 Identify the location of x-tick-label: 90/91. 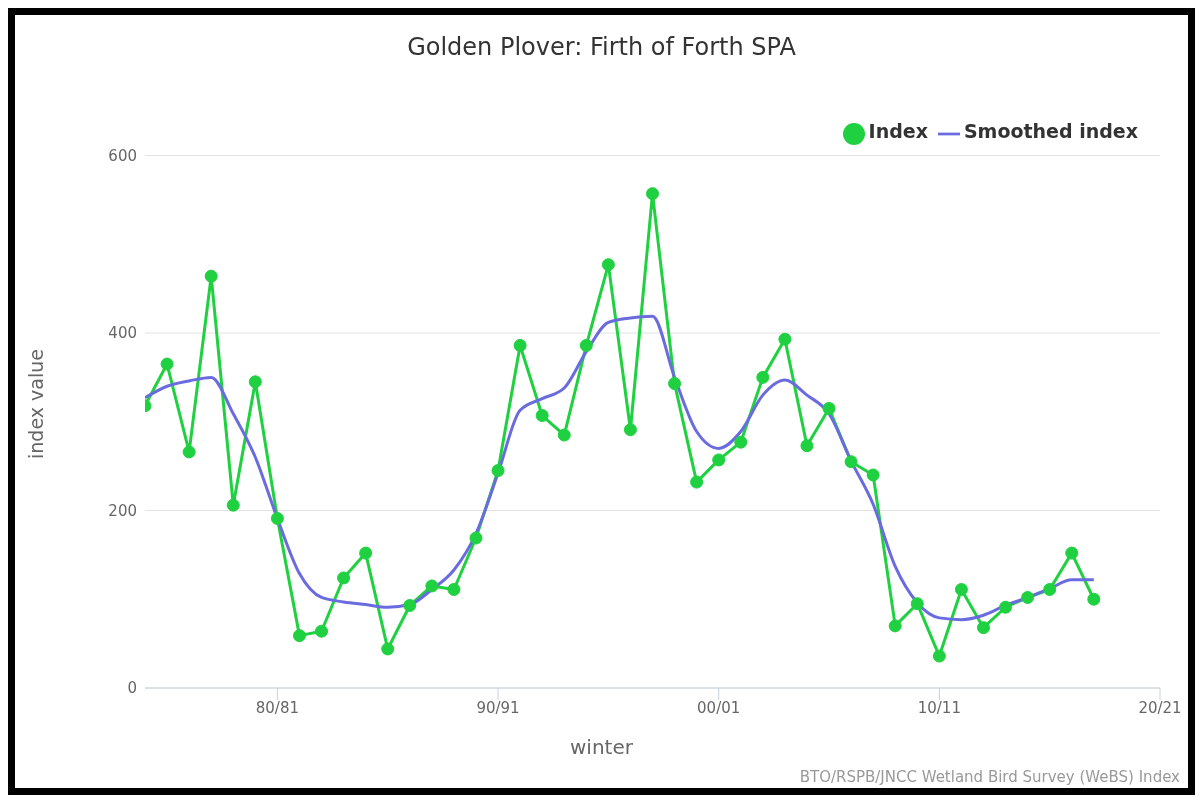
(498, 707).